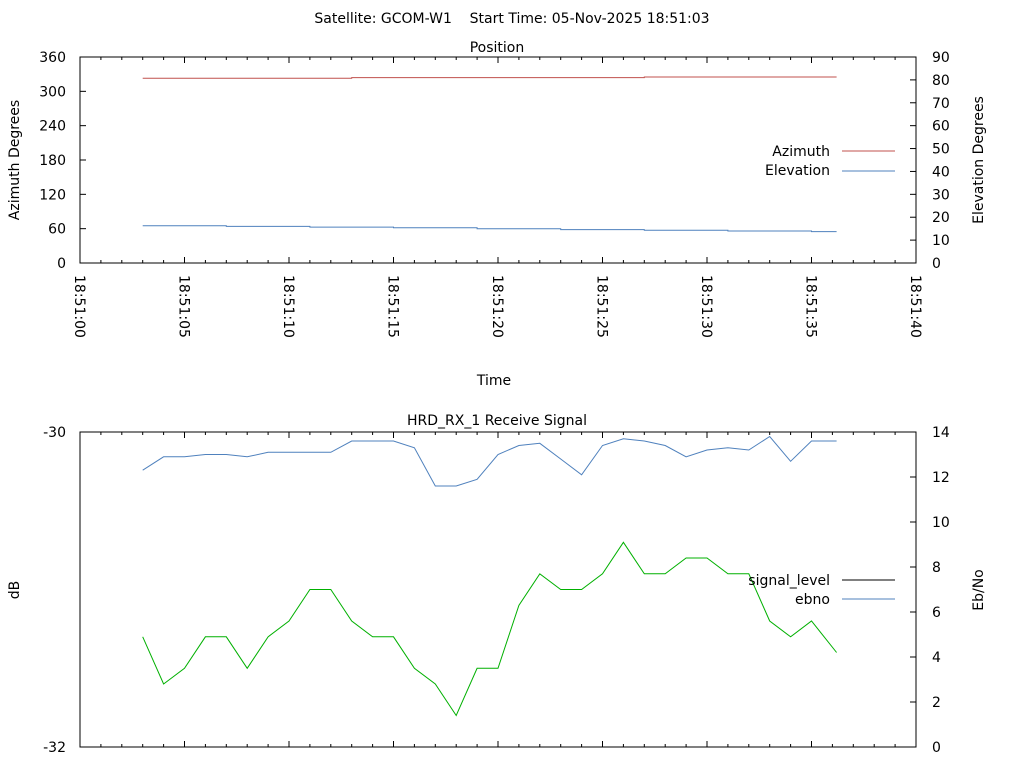  What do you see at coordinates (497, 421) in the screenshot?
I see `signal-chart-title: HRD_RX_1 Receive Signal` at bounding box center [497, 421].